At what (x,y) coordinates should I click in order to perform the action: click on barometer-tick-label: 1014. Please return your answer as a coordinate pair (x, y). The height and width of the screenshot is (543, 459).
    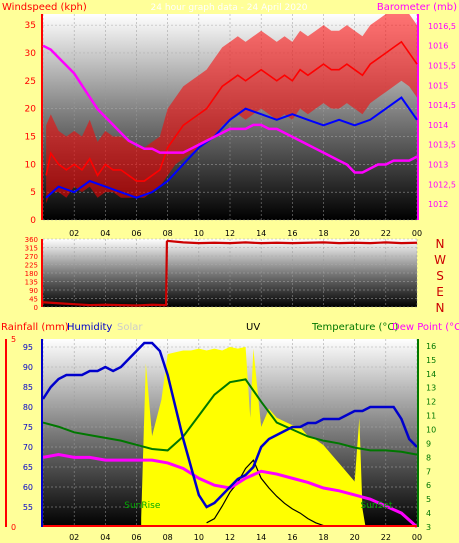
    Looking at the image, I should click on (438, 125).